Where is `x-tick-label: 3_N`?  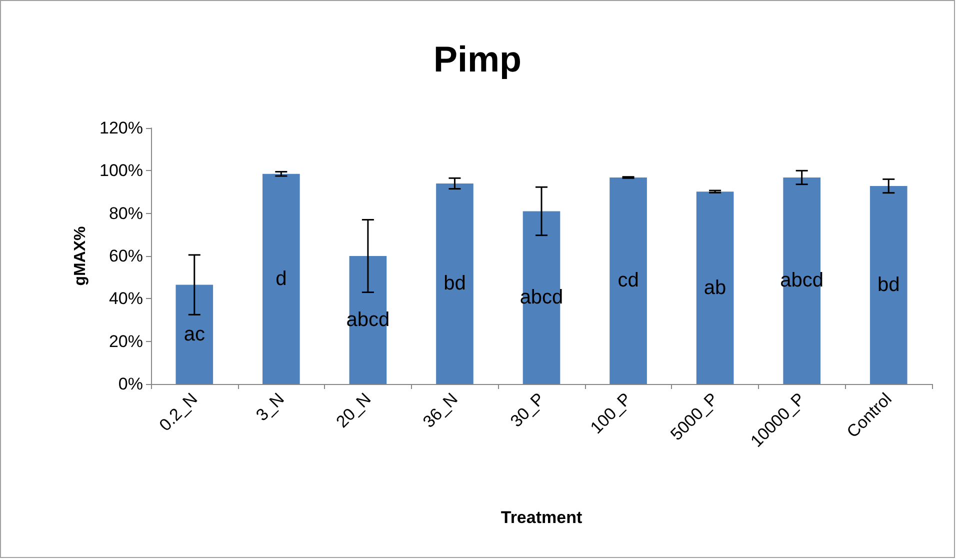
x-tick-label: 3_N is located at coordinates (270, 407).